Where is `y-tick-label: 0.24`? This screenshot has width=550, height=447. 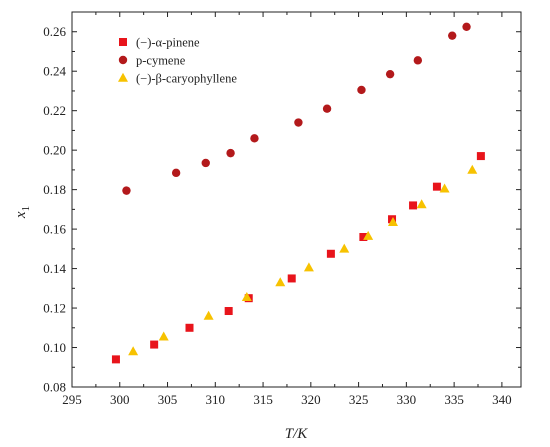
y-tick-label: 0.24 is located at coordinates (54, 71).